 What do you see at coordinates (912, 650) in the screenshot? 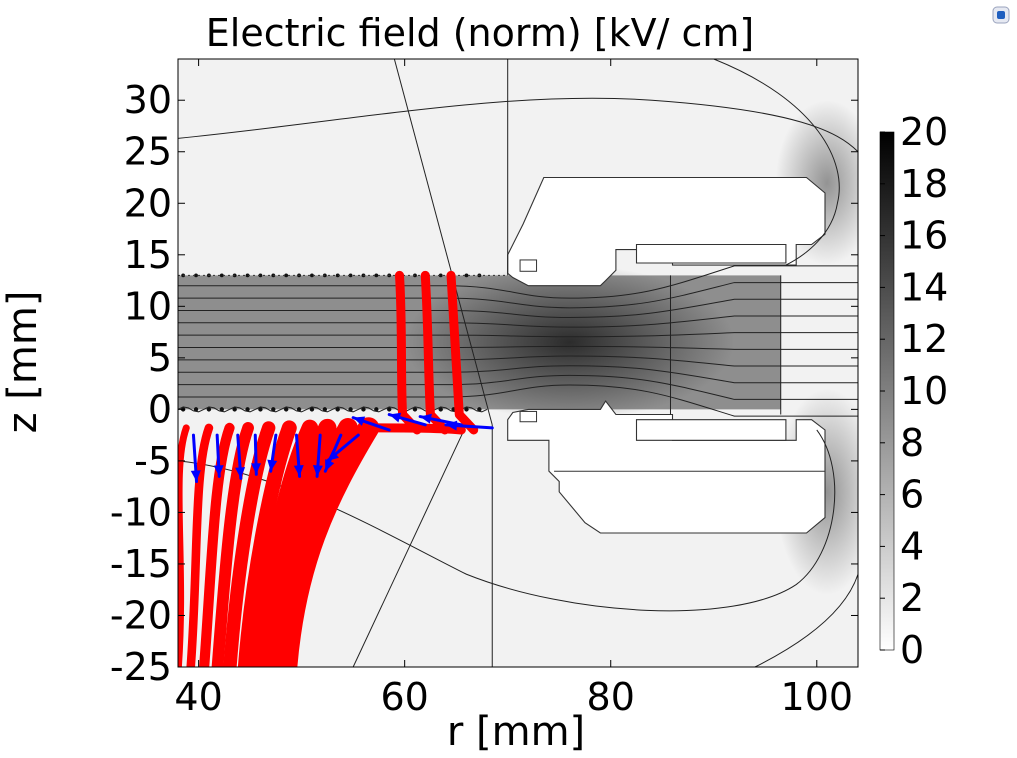
I see `colorbar-tick-label: 0` at bounding box center [912, 650].